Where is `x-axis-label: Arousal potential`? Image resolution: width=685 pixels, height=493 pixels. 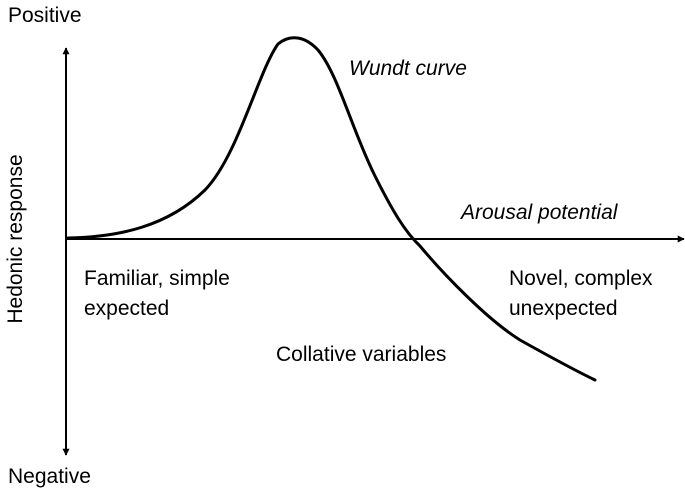 x-axis-label: Arousal potential is located at coordinates (539, 212).